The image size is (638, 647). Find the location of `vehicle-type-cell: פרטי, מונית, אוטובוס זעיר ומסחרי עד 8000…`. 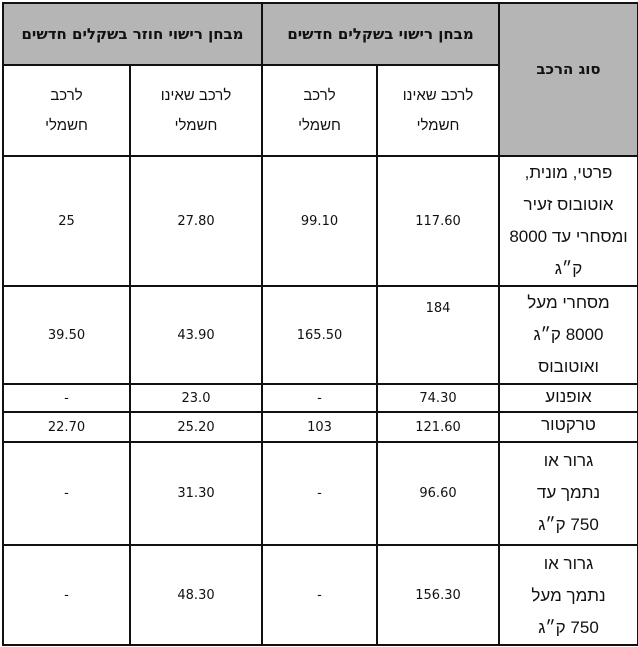

vehicle-type-cell: פרטי, מונית, אוטובוס זעיר ומסחרי עד 8000… is located at coordinates (568, 221).